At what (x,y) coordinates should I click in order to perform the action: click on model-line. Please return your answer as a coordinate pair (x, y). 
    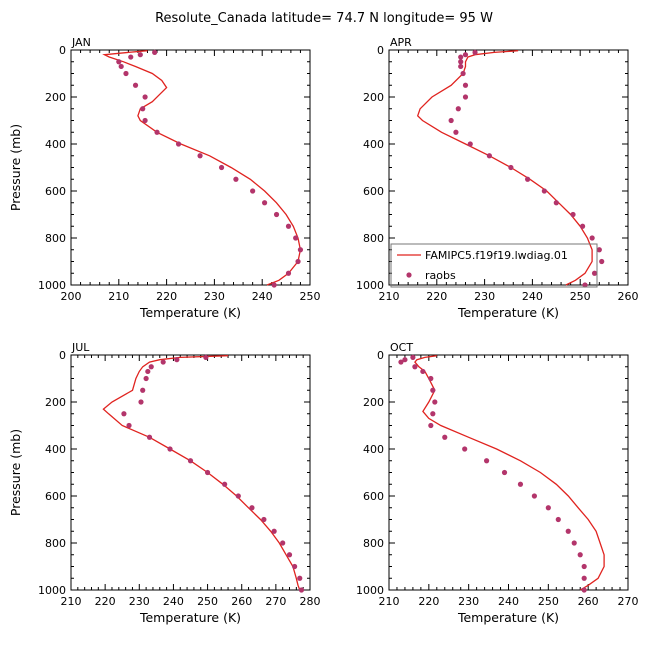
    Looking at the image, I should click on (509, 473).